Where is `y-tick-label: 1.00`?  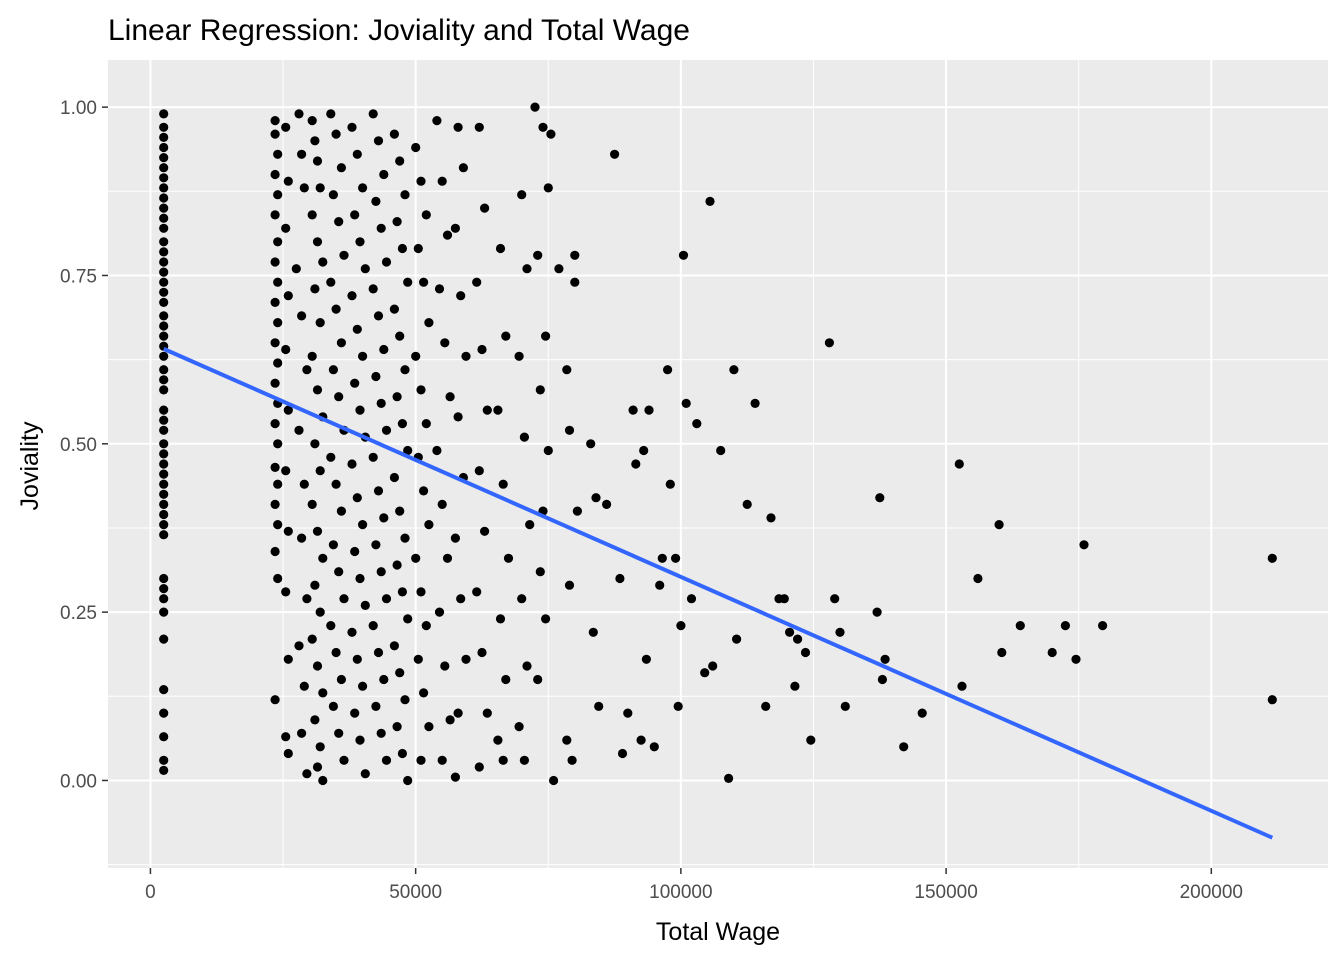
y-tick-label: 1.00 is located at coordinates (78, 108).